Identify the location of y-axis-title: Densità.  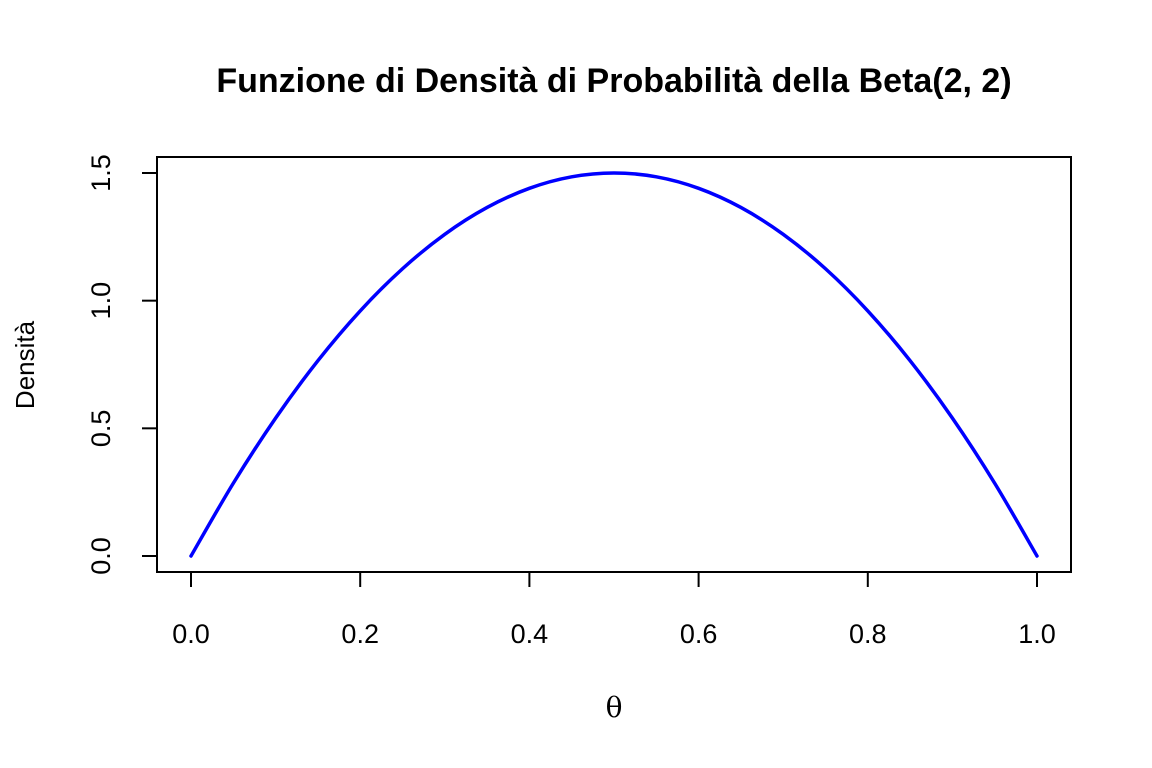
(25, 364).